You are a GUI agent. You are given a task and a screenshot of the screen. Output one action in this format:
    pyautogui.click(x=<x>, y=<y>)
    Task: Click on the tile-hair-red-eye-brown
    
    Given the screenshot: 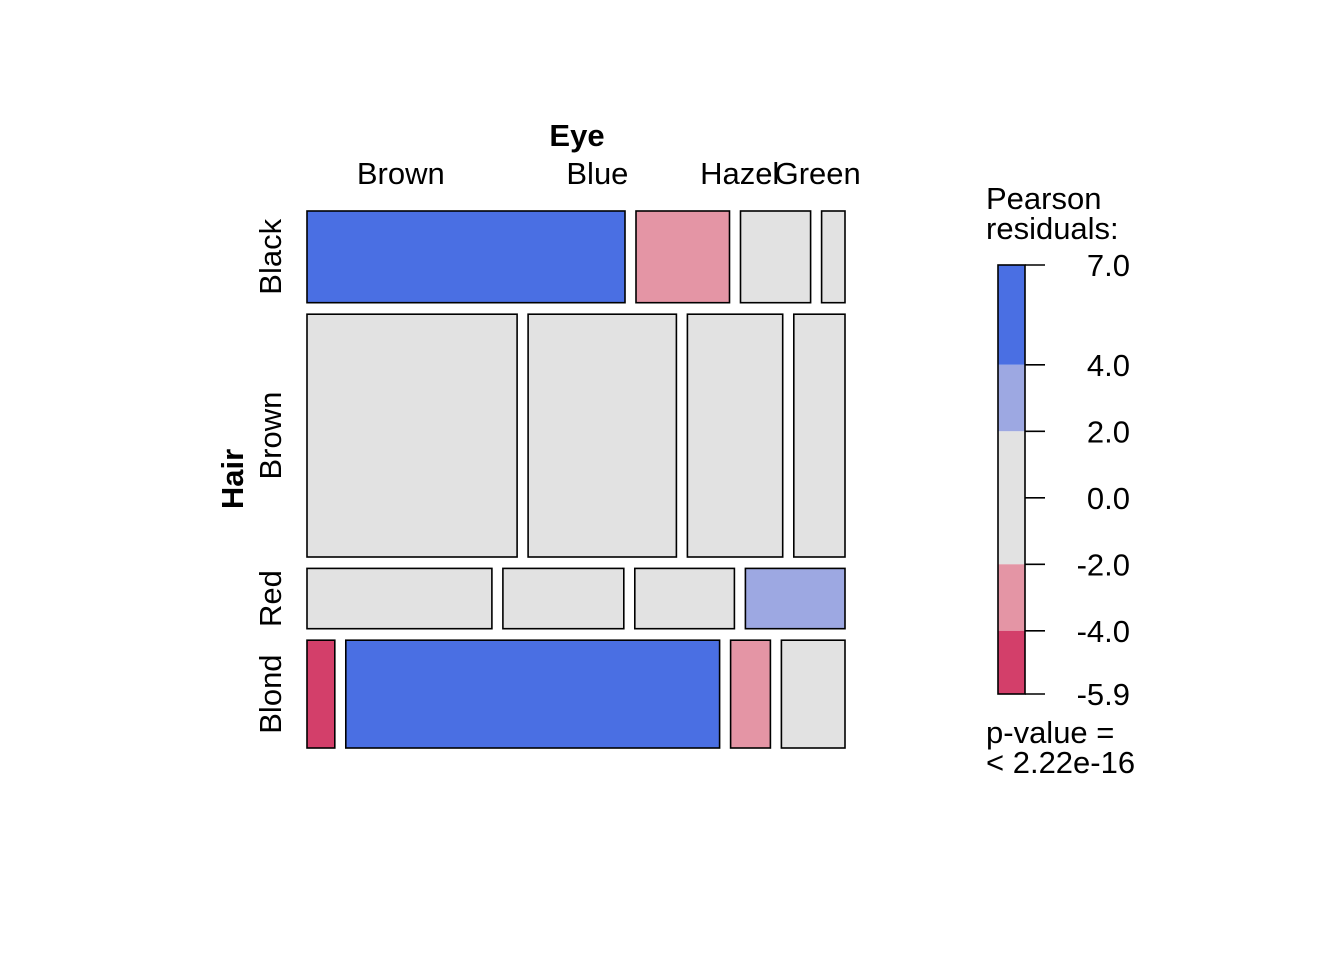 What is the action you would take?
    pyautogui.click(x=399, y=598)
    